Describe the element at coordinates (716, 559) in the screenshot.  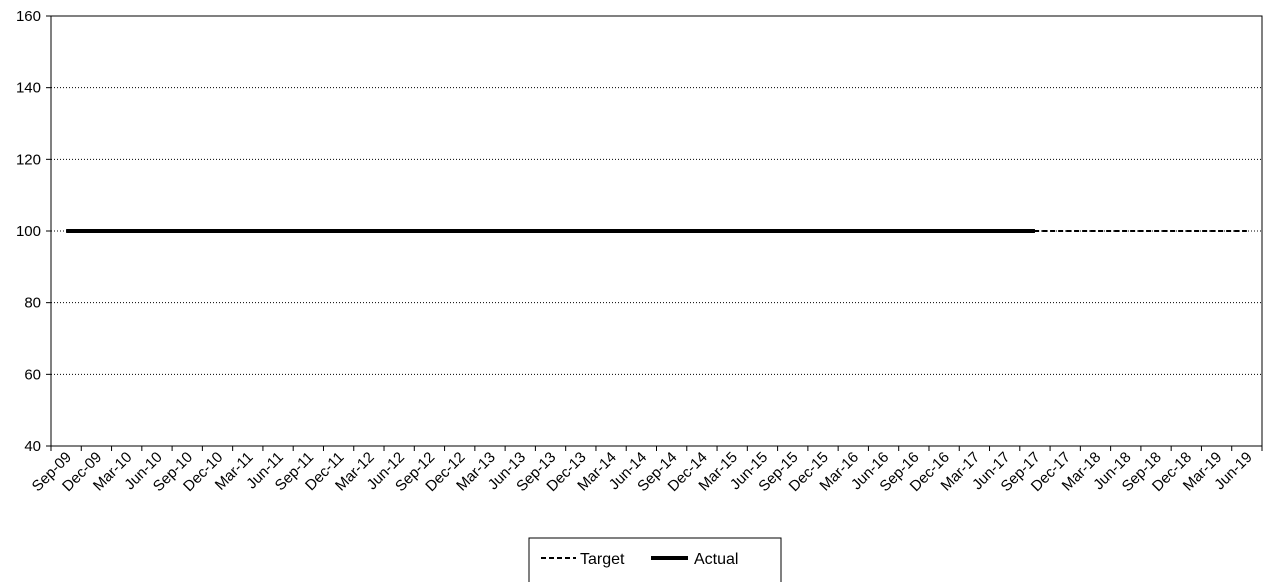
I see `legend-actual-label: Actual` at that location.